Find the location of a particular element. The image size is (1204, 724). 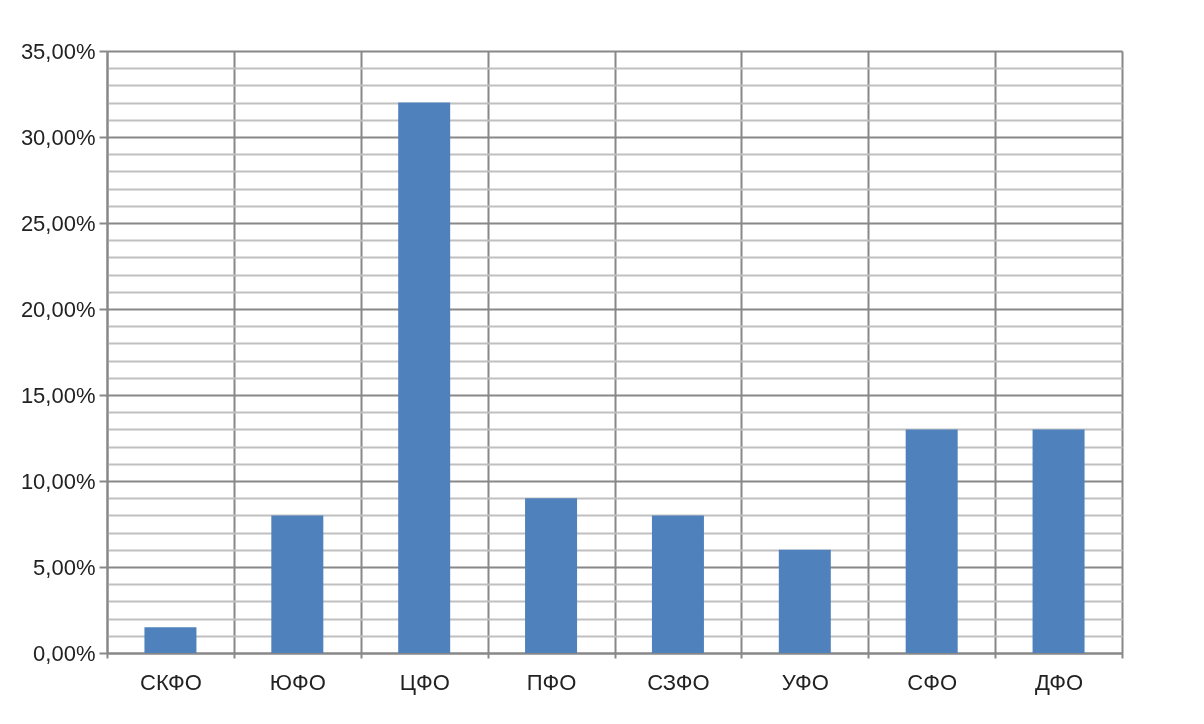

y-tick-label: 20,00% is located at coordinates (58, 309).